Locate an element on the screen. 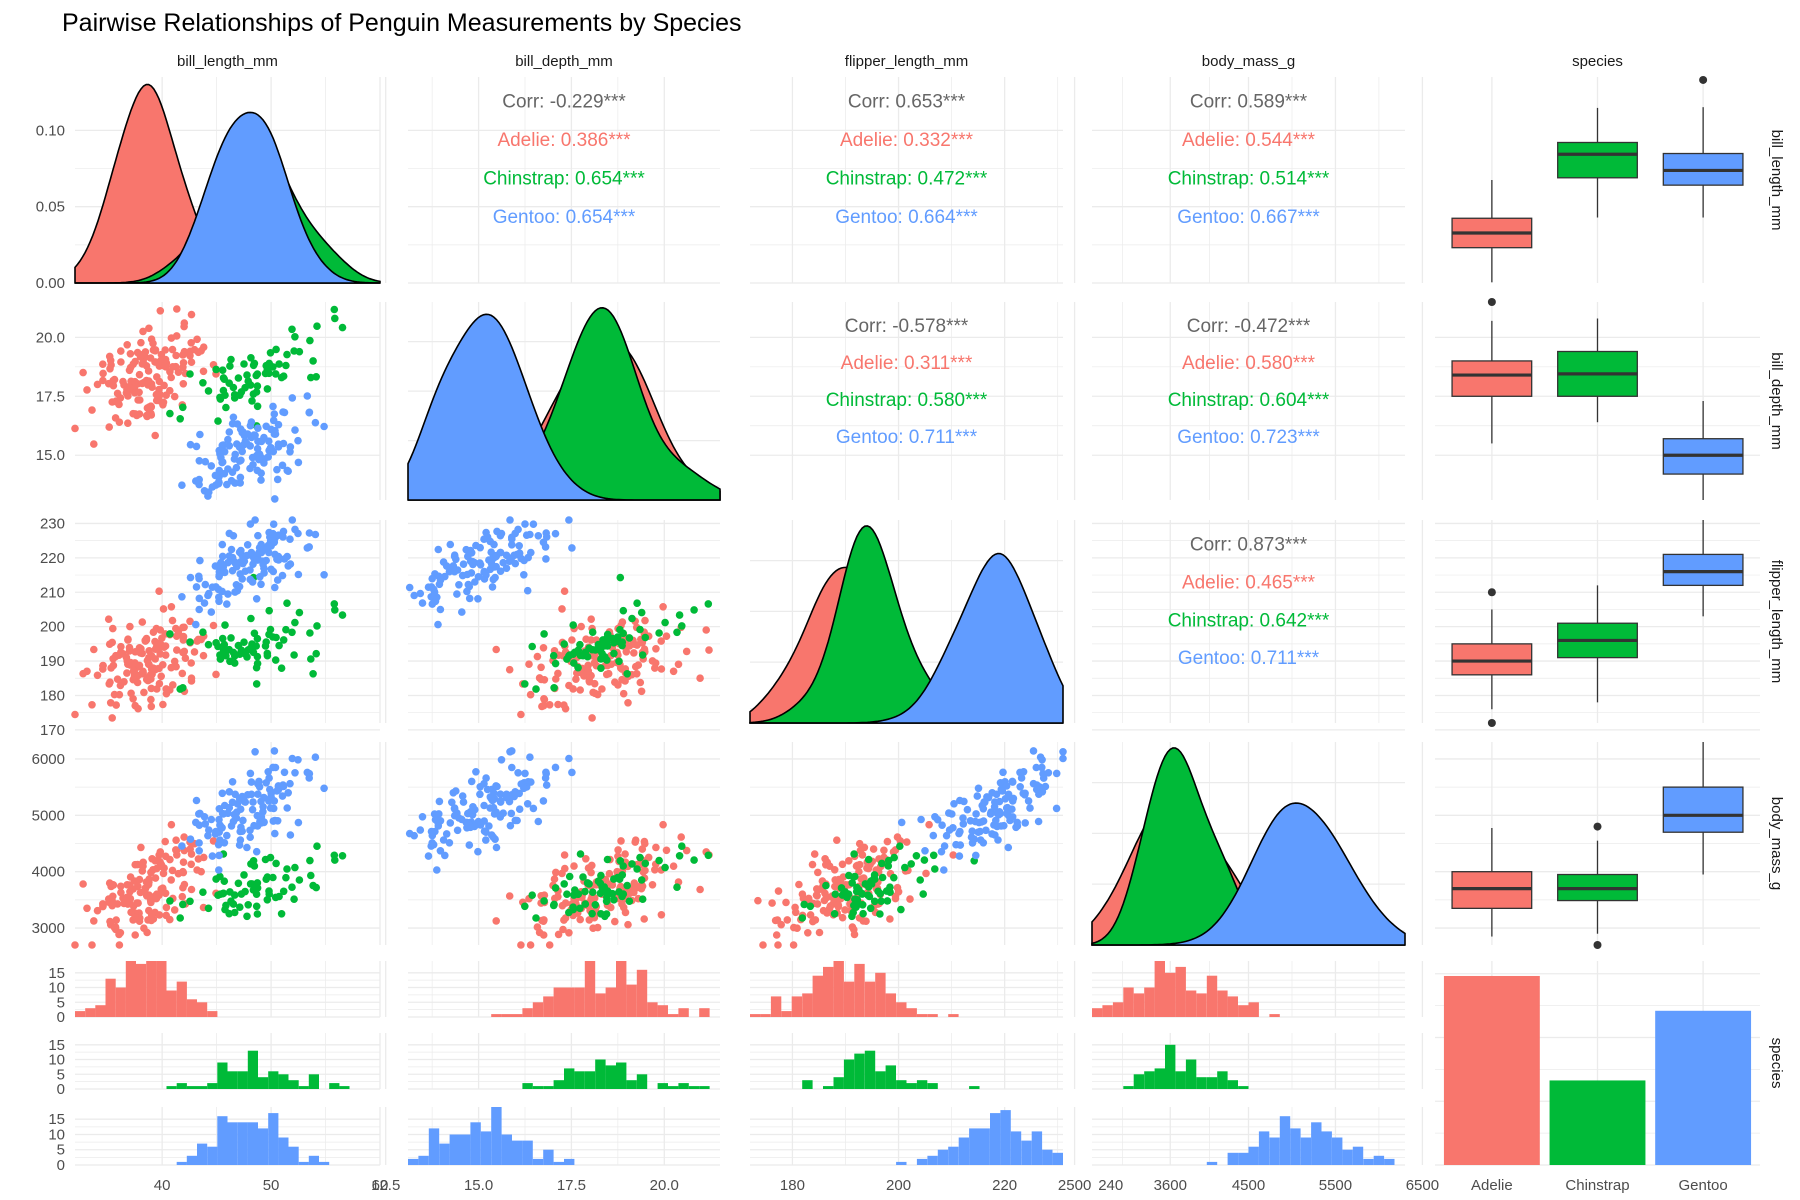 This screenshot has height=1200, width=1800. x-tick-label: 240 is located at coordinates (1110, 1185).